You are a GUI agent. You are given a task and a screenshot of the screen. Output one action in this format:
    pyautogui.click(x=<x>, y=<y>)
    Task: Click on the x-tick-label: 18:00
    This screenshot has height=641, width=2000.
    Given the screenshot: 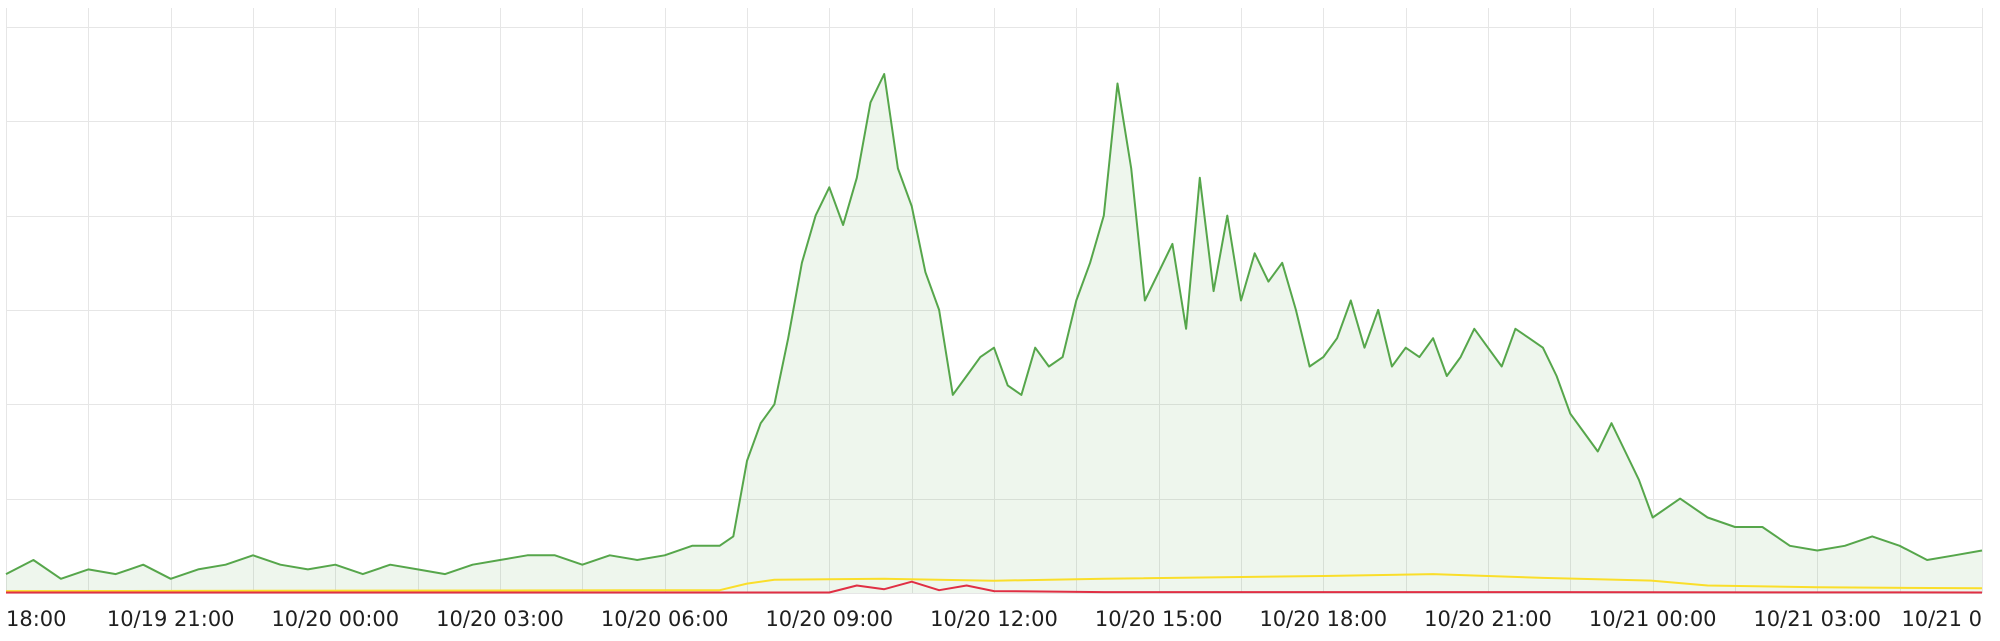 What is the action you would take?
    pyautogui.click(x=36, y=619)
    